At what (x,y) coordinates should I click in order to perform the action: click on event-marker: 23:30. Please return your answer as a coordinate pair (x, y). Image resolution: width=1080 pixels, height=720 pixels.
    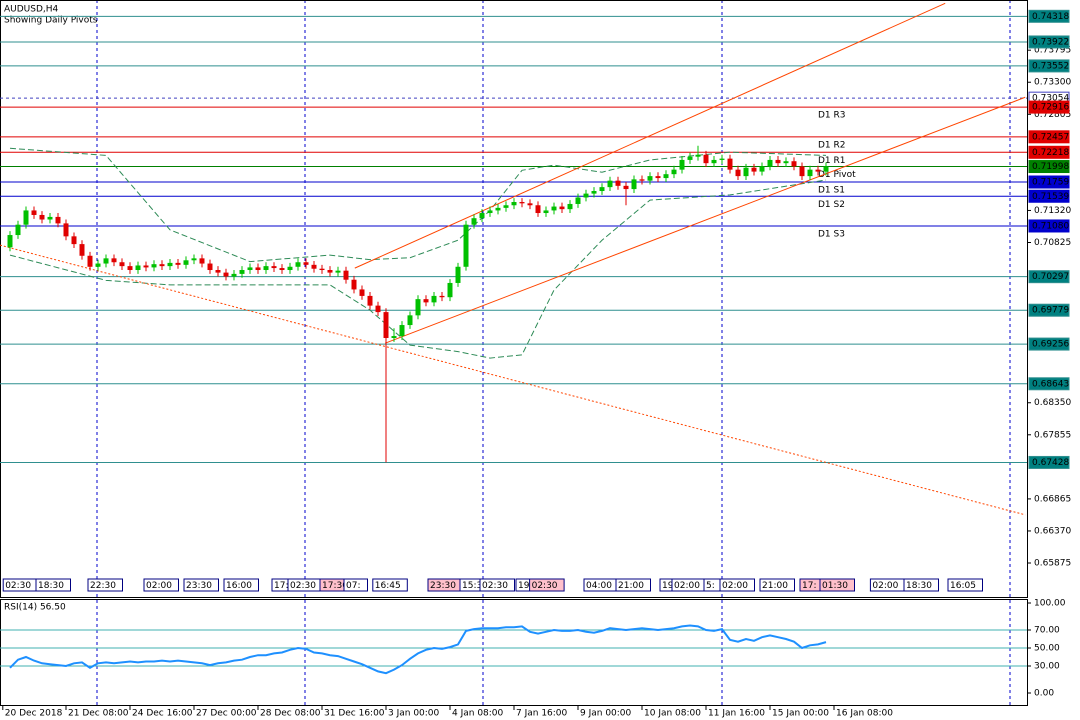
    Looking at the image, I should click on (443, 586).